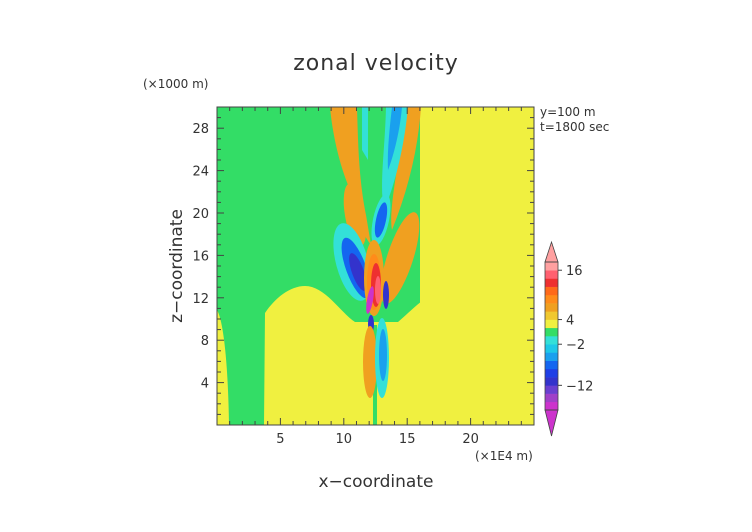  I want to click on field-orange-lobe-right, so click(400, 258).